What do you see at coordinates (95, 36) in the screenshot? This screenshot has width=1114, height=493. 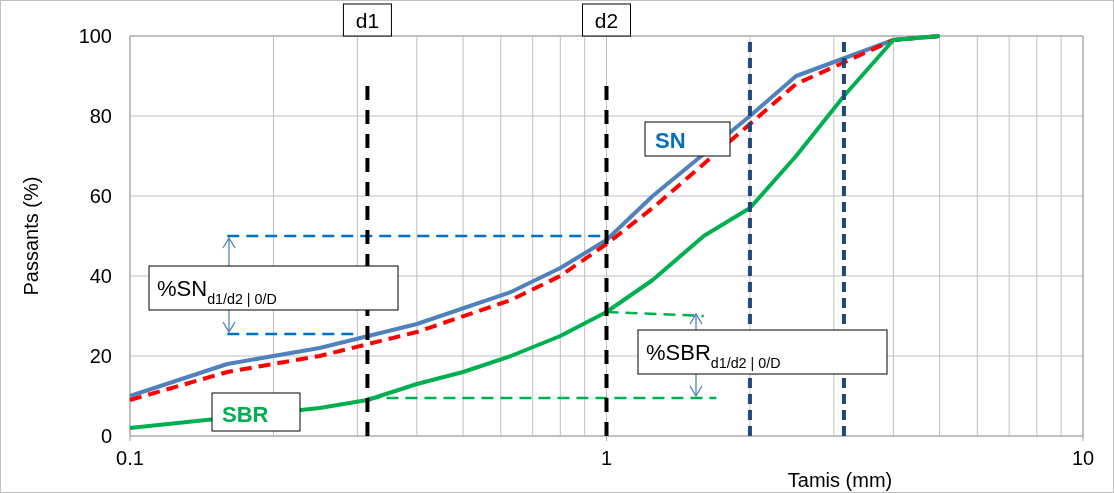 I see `y-tick-label: 100` at bounding box center [95, 36].